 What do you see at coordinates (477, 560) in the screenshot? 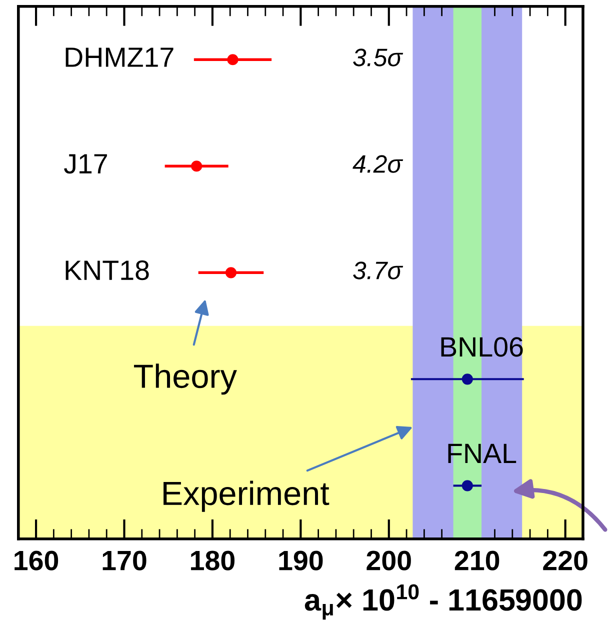
I see `x-tick-label: 210` at bounding box center [477, 560].